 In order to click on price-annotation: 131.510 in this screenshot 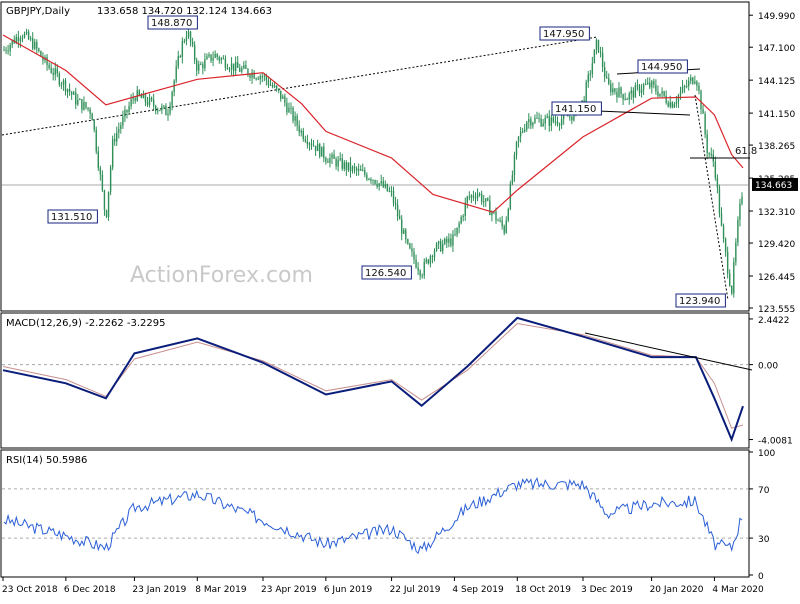, I will do `click(72, 216)`.